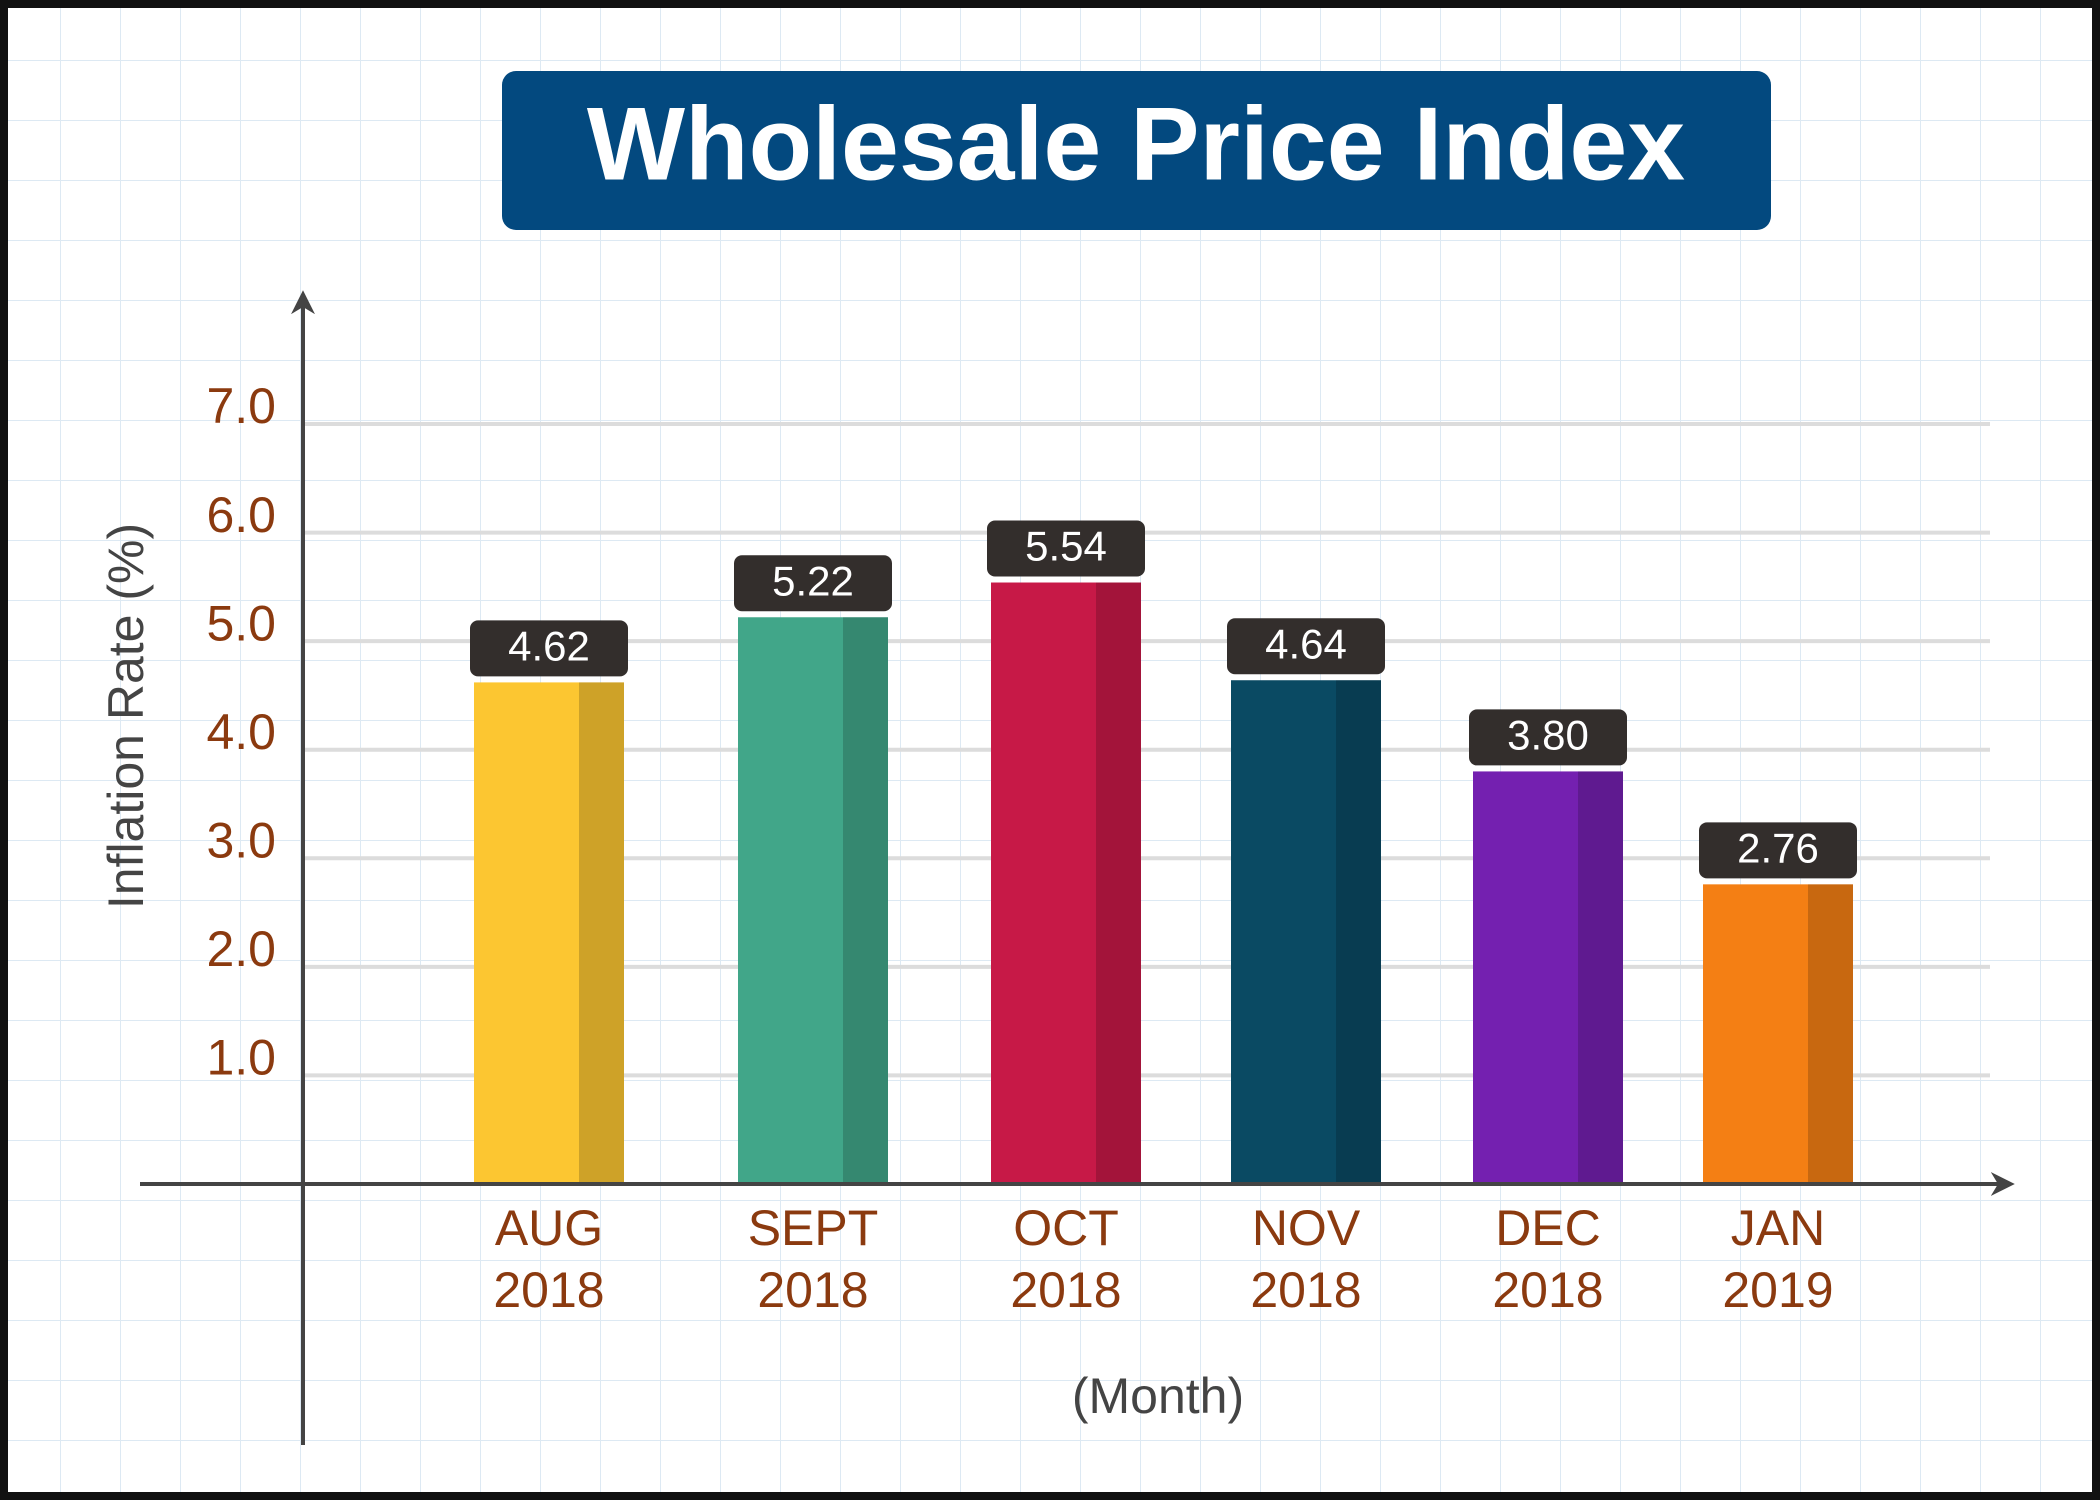 The height and width of the screenshot is (1500, 2100). Describe the element at coordinates (1136, 144) in the screenshot. I see `chart-title: Wholesale Price Index` at that location.